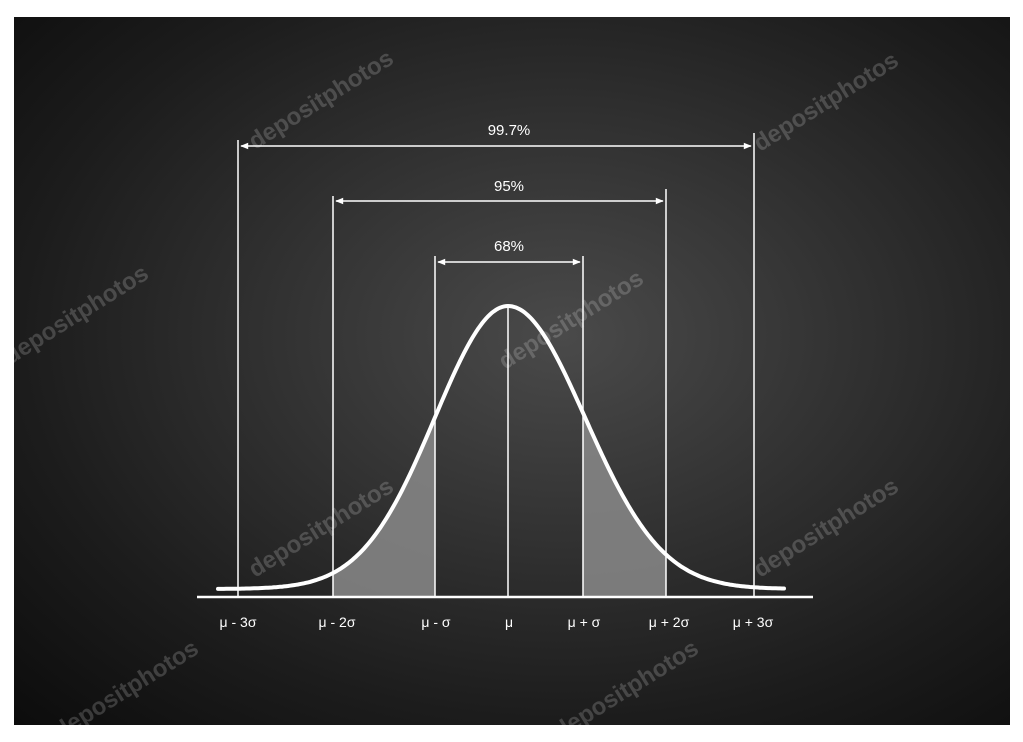 This screenshot has width=1023, height=742. Describe the element at coordinates (509, 186) in the screenshot. I see `range-label-95: 95%` at that location.